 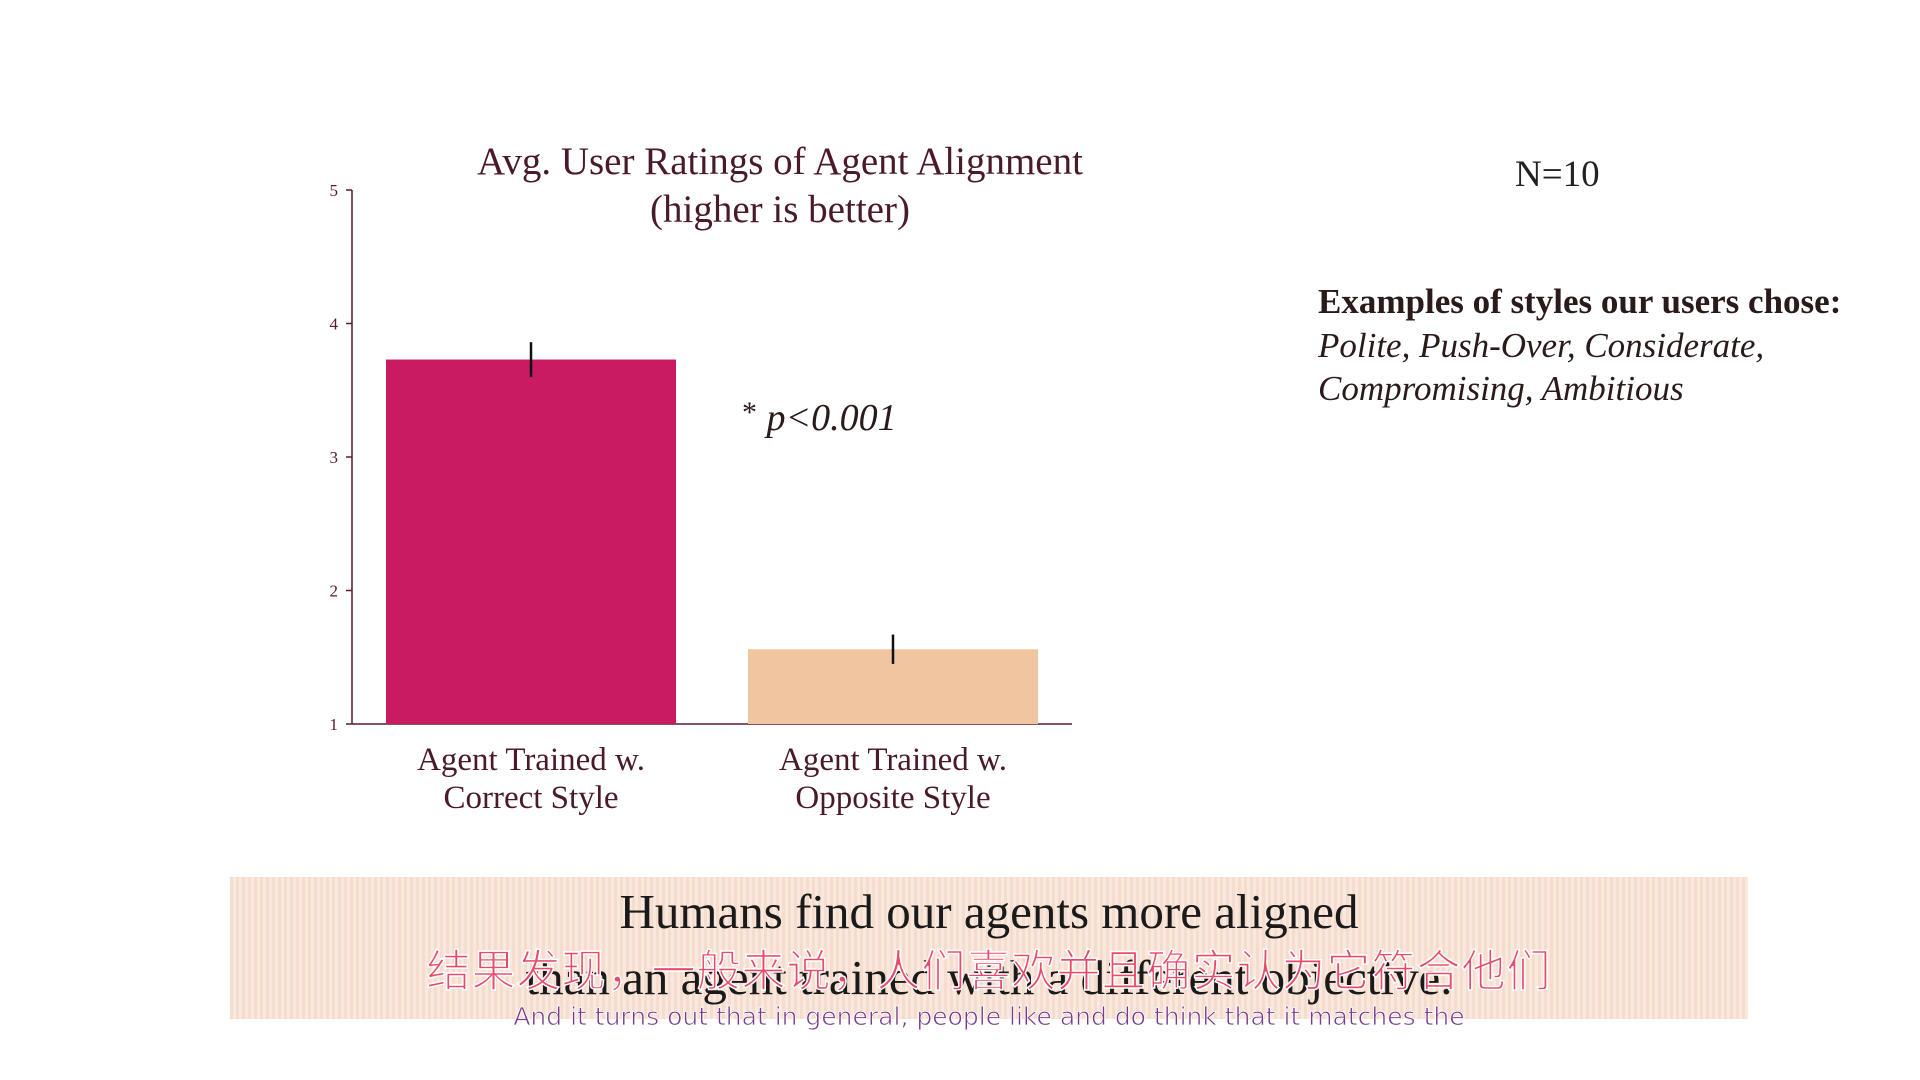 I want to click on x-tick-label: Opposite Style, so click(x=892, y=798).